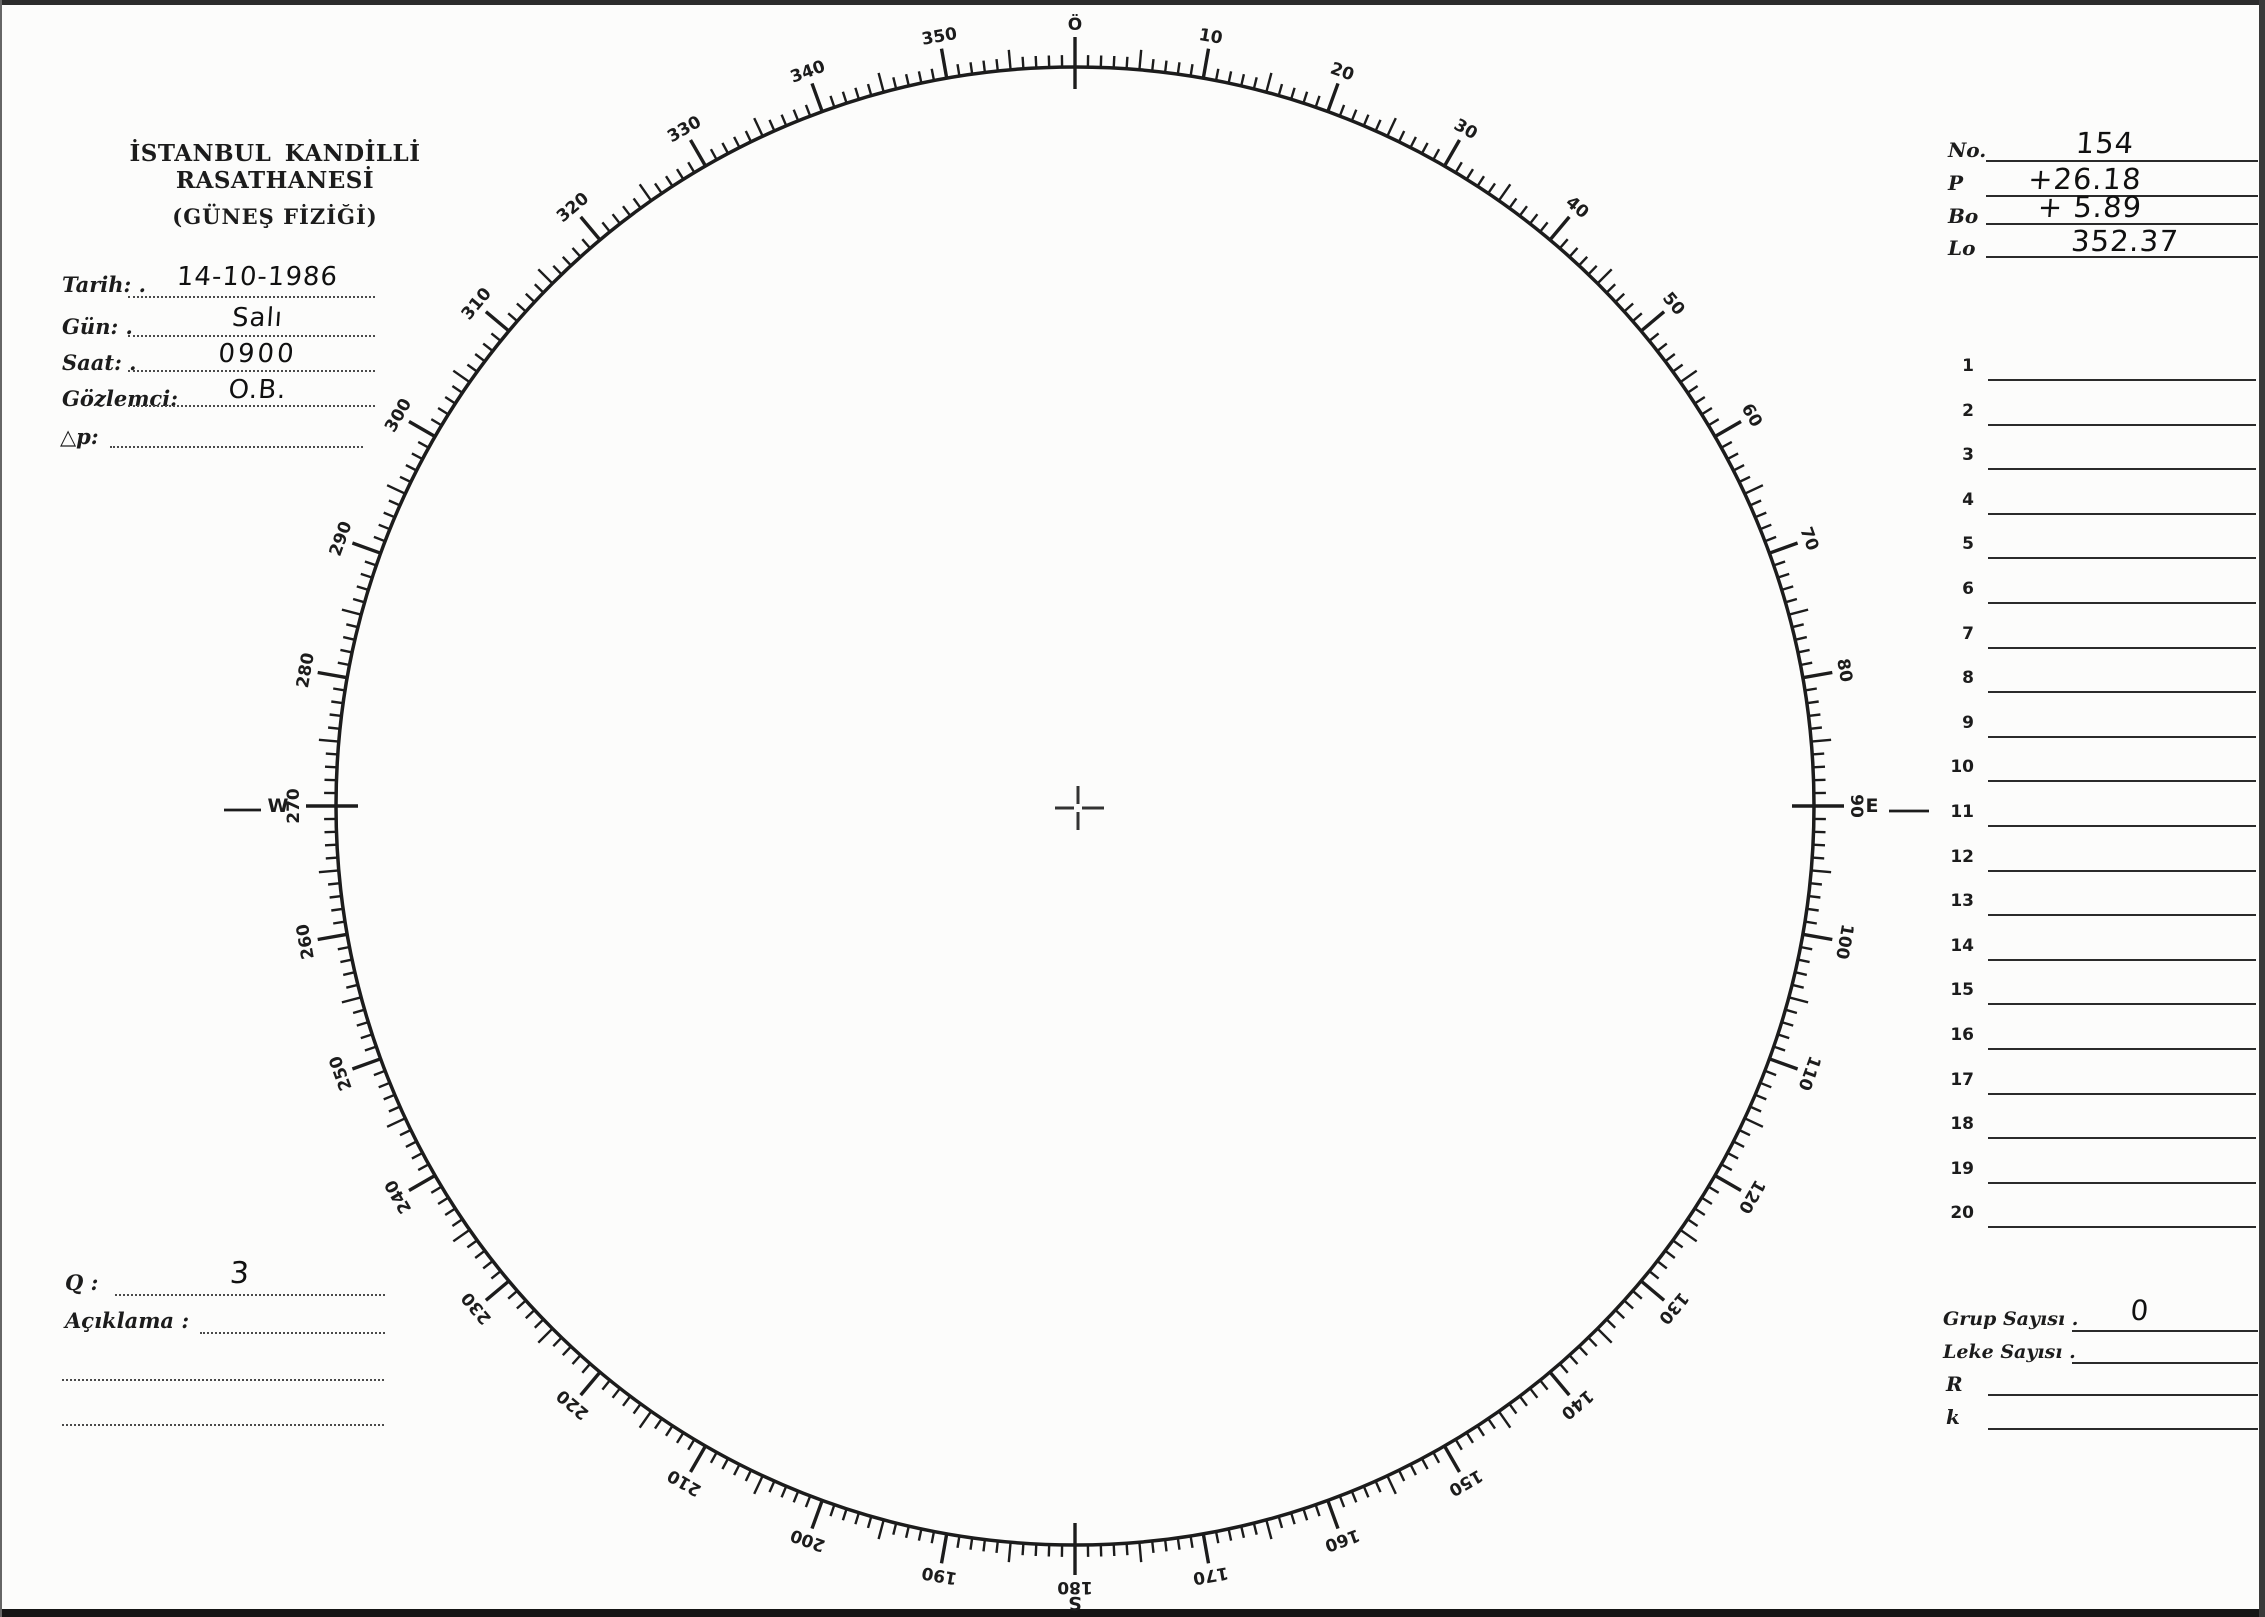 This screenshot has height=1617, width=2265. I want to click on summary-line-grup, so click(2165, 1331).